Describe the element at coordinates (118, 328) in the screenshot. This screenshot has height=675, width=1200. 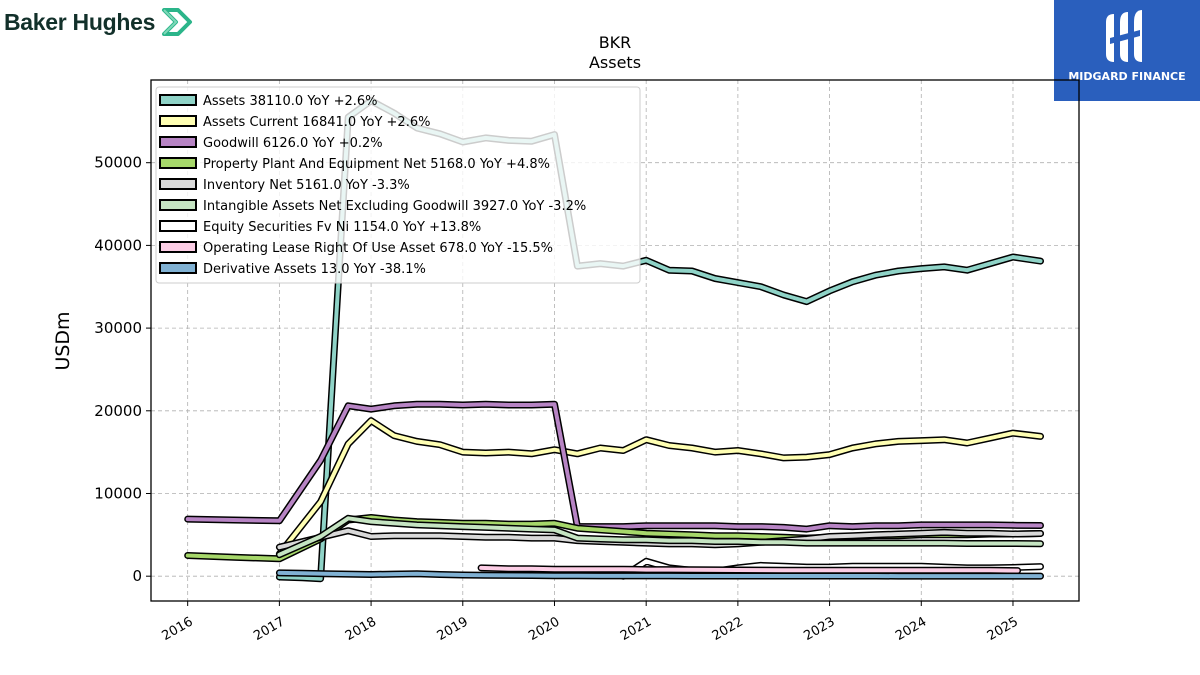
I see `y-tick-label: 30000` at that location.